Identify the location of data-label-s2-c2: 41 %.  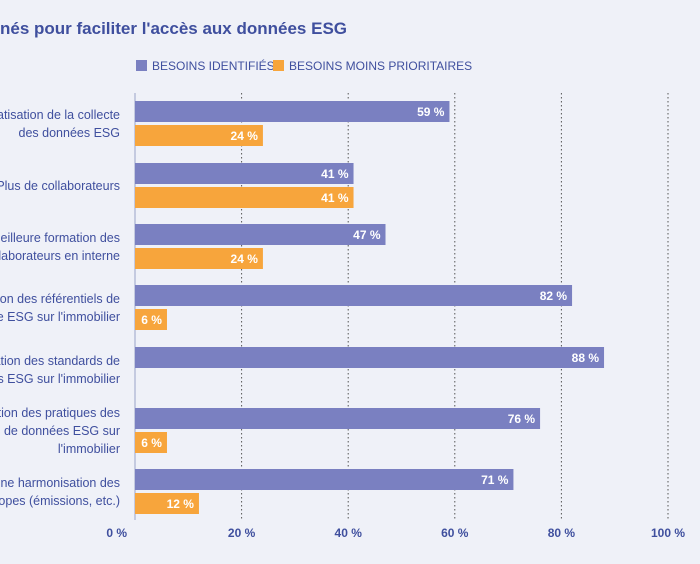
(335, 198).